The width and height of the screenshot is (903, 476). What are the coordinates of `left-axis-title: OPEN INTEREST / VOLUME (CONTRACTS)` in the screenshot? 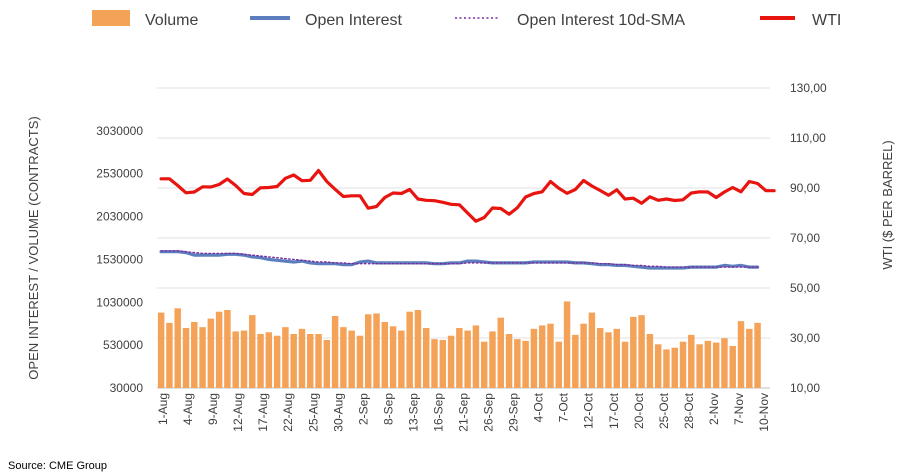 It's located at (33, 247).